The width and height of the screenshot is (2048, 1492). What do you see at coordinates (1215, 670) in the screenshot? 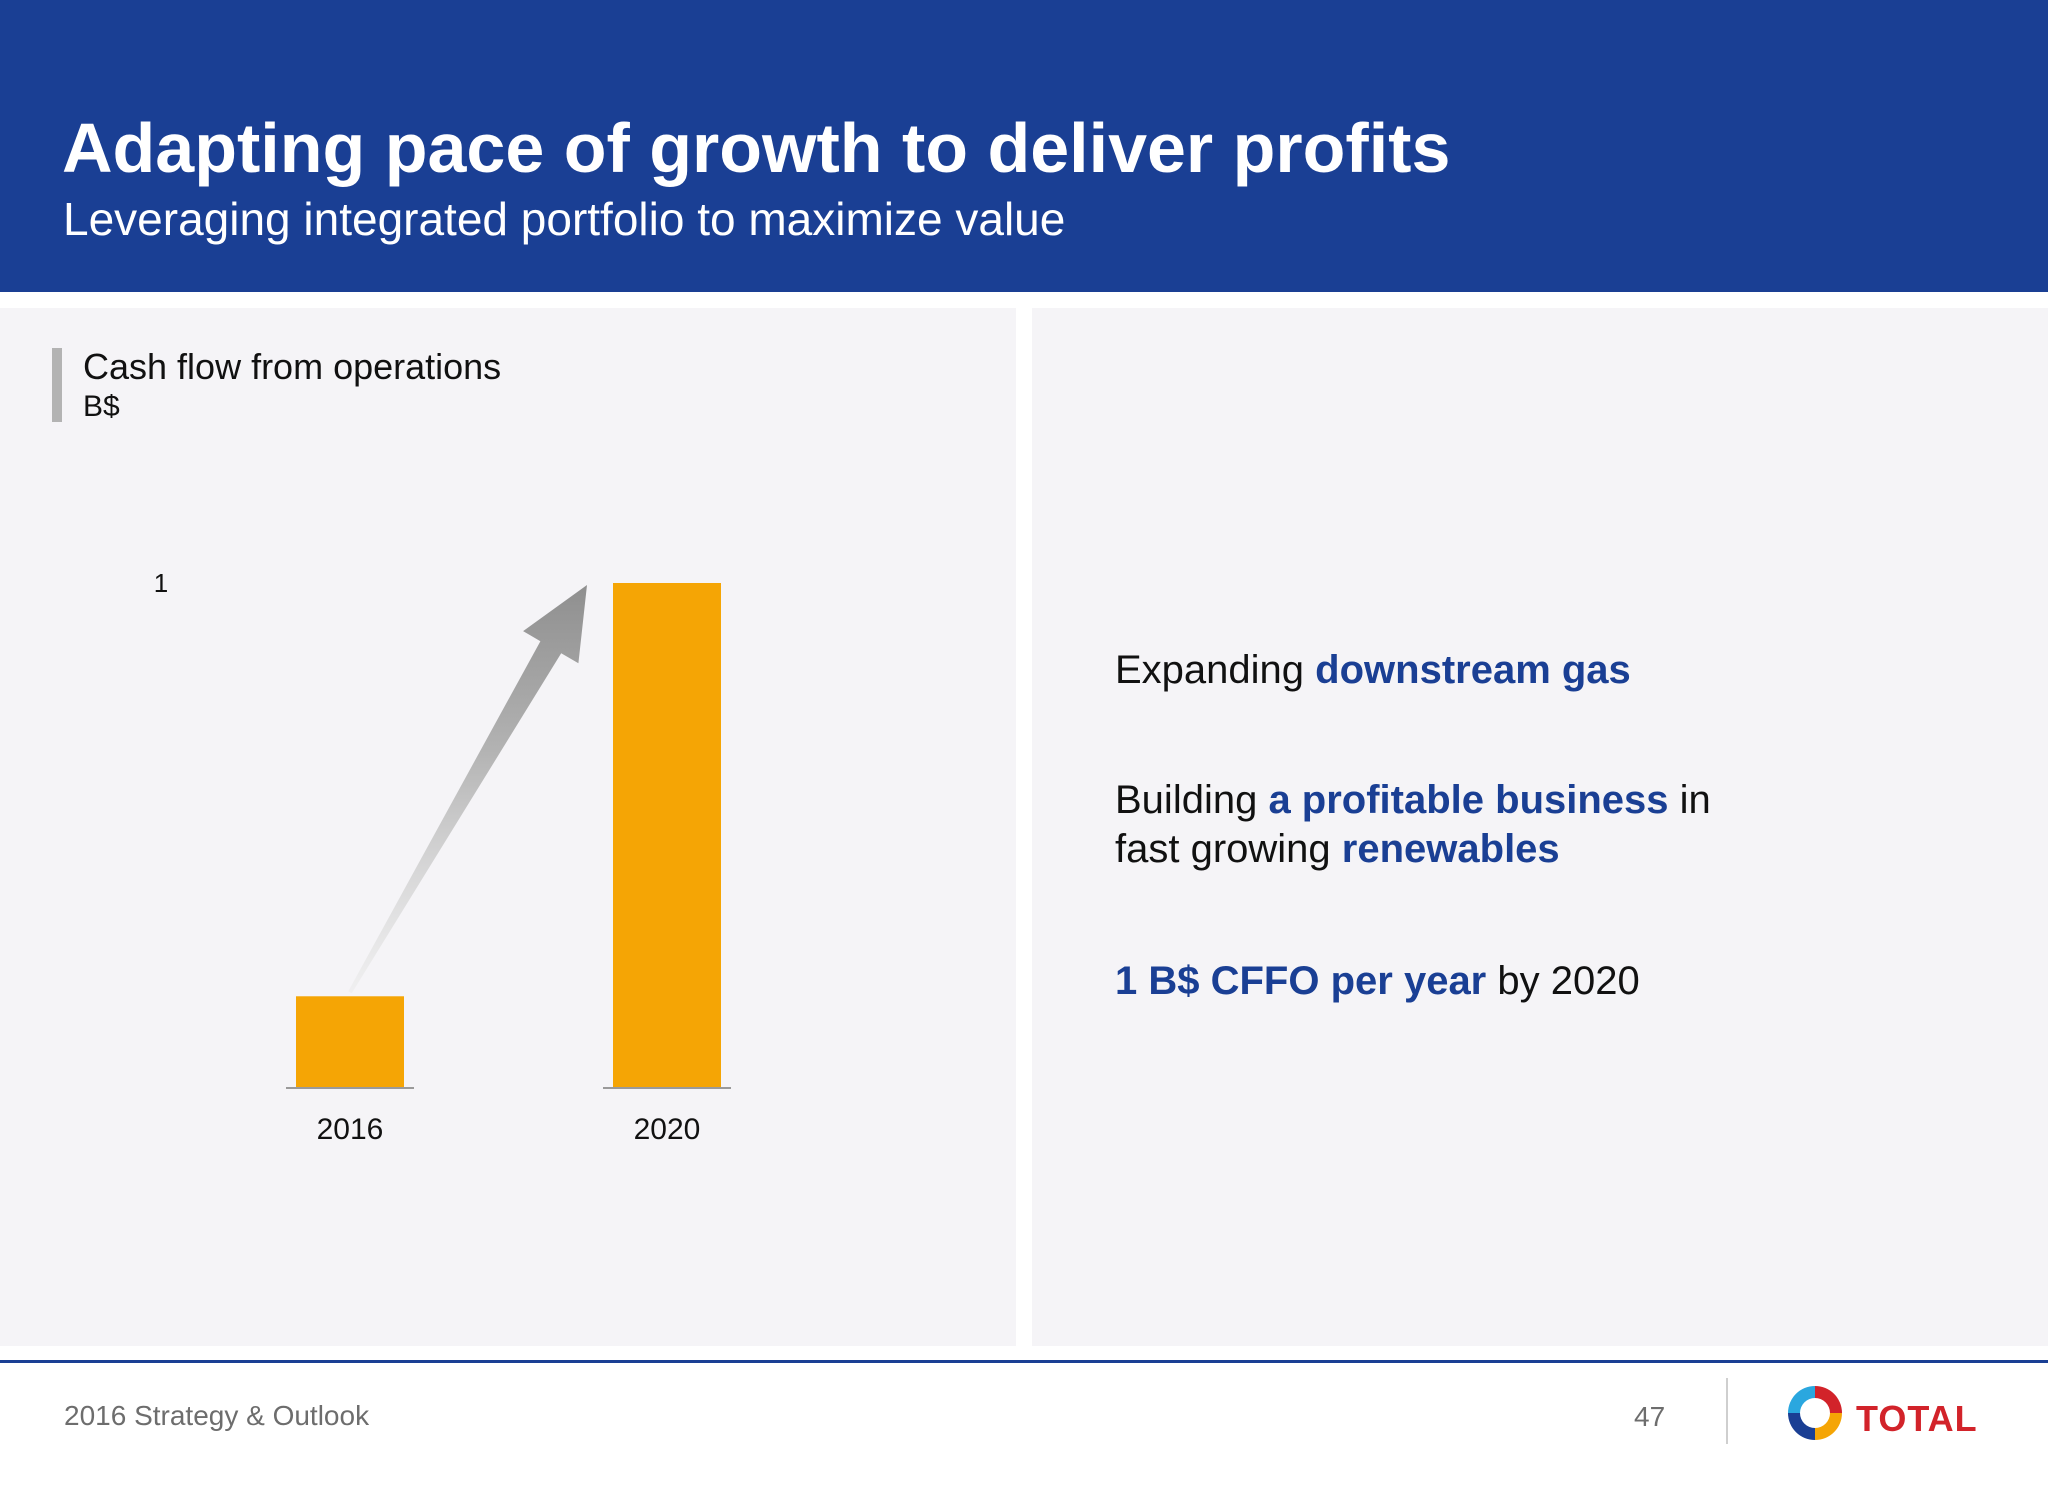
I see `bullet-text: Expanding` at bounding box center [1215, 670].